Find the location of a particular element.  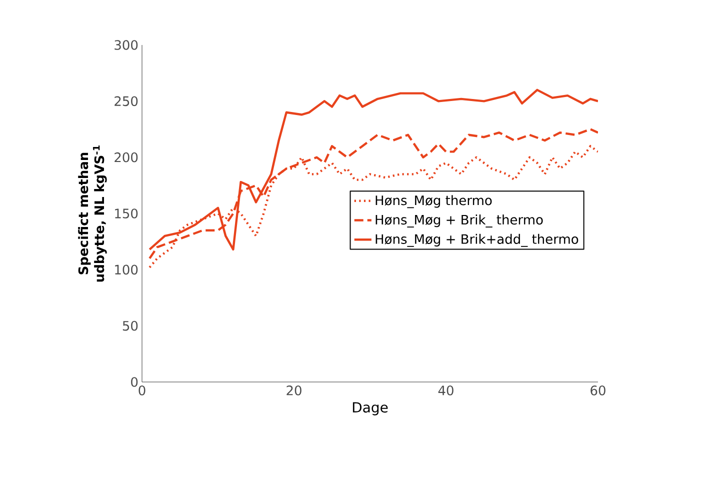

y-tick-label: 300 is located at coordinates (126, 45).